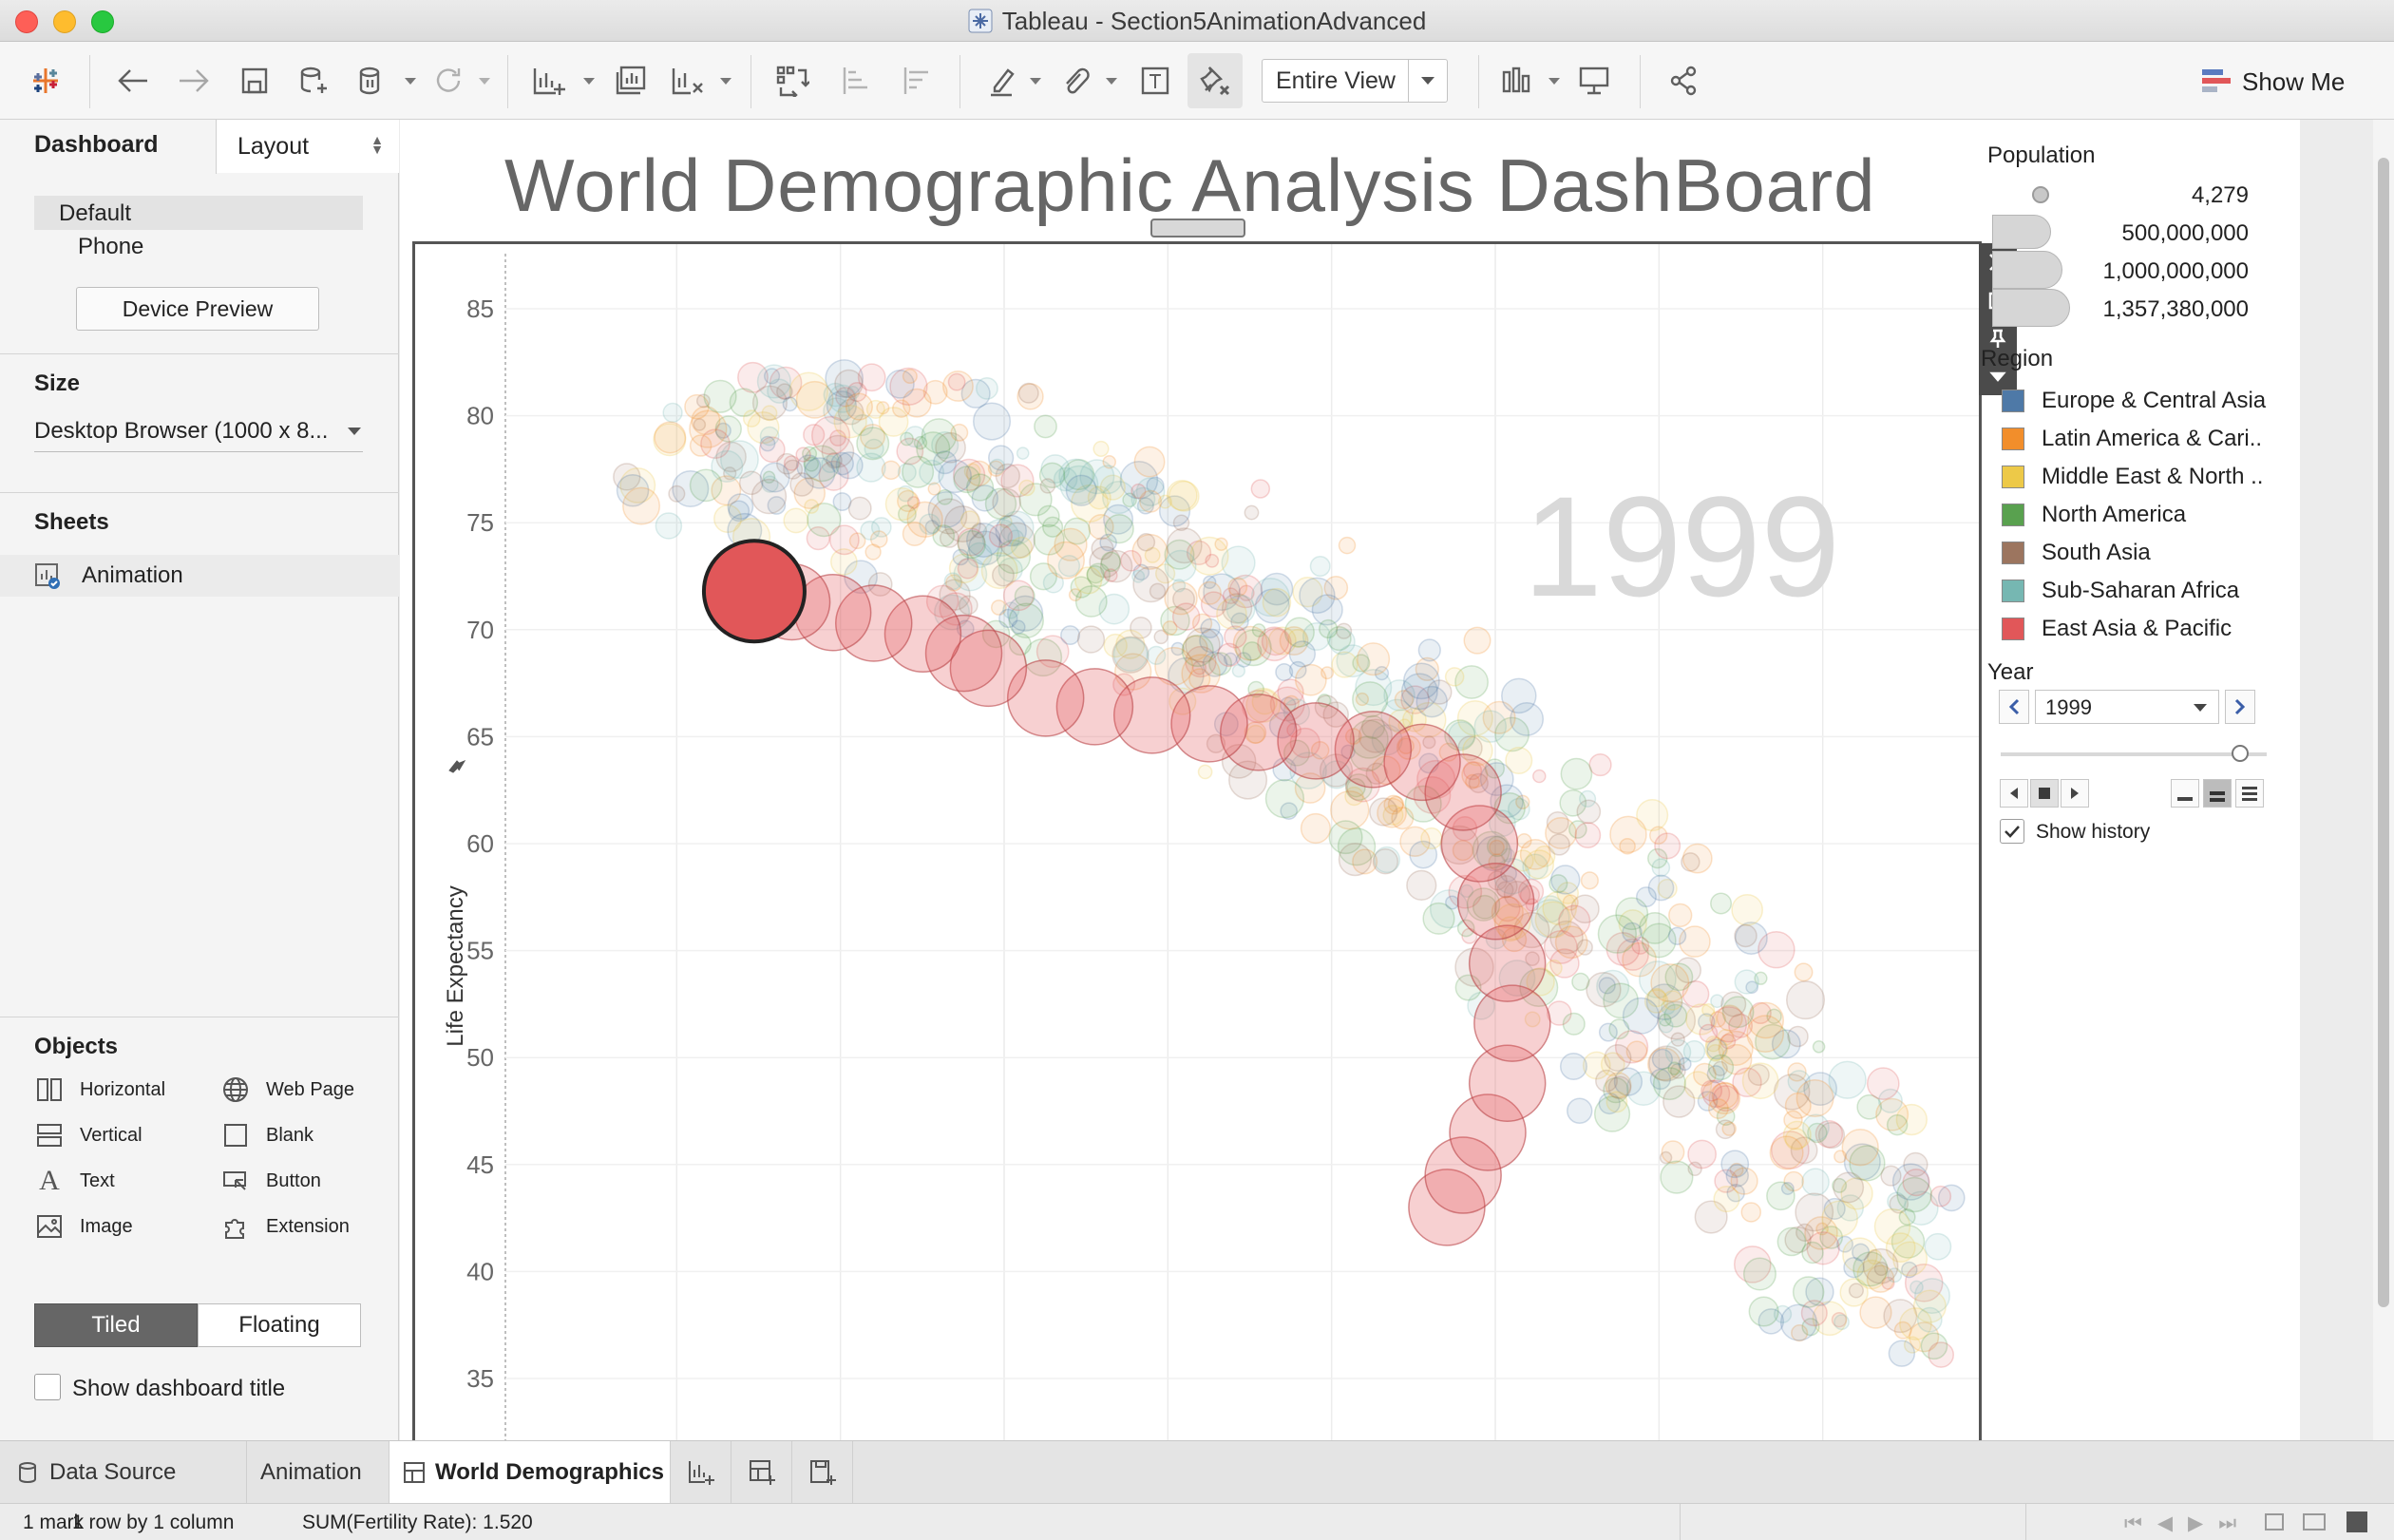 The width and height of the screenshot is (2394, 1540). Describe the element at coordinates (47, 1387) in the screenshot. I see `show-dashboard-title-checkbox` at that location.